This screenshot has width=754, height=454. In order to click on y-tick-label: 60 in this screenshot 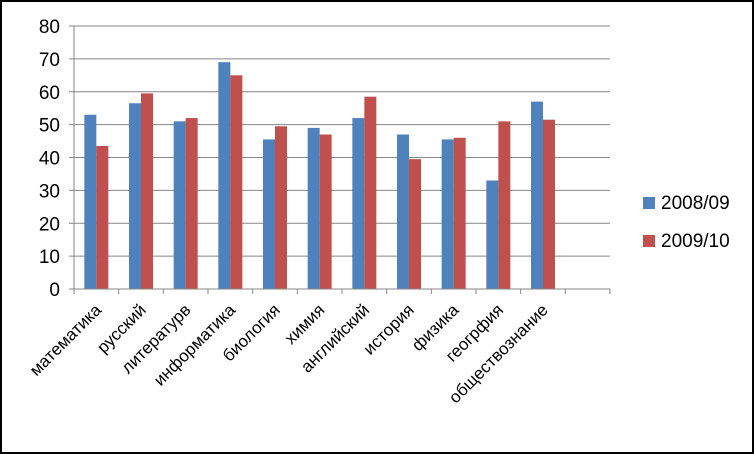, I will do `click(49, 93)`.